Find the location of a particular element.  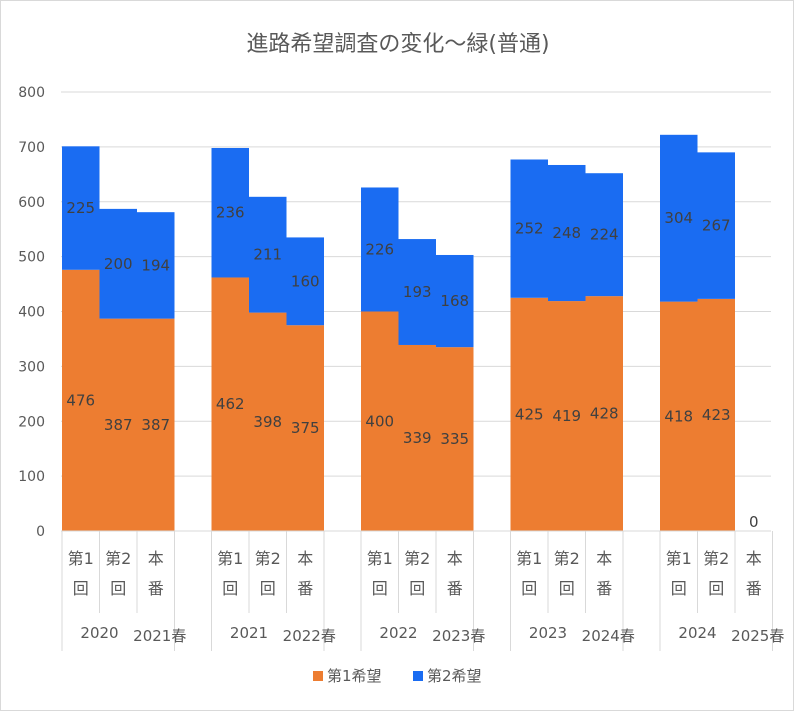

data-label-second-choice: 225 is located at coordinates (80, 208).